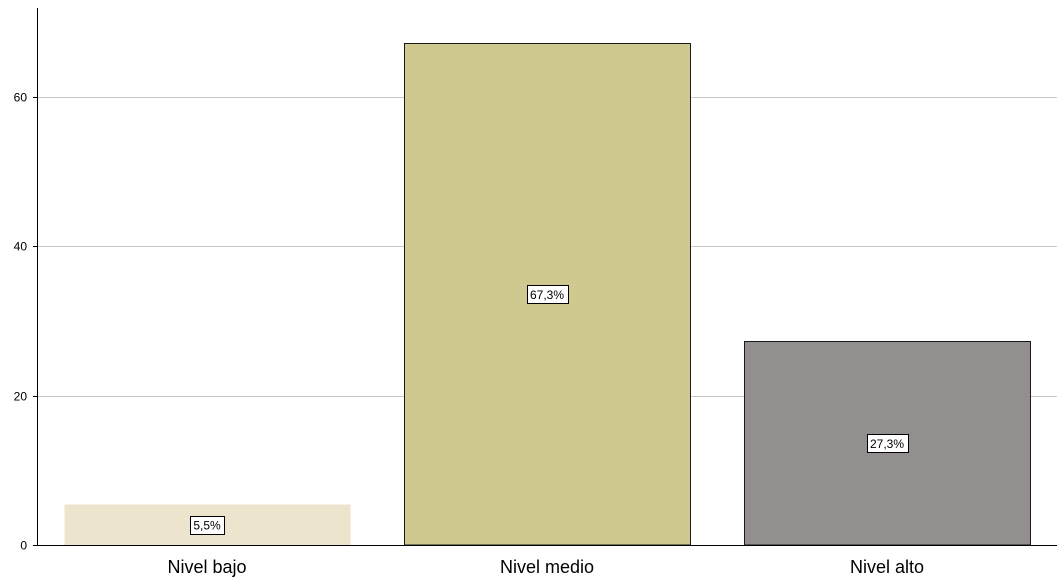 The height and width of the screenshot is (581, 1057). I want to click on x-axis-labels: Nivel bajo Nivel medio Nivel alto, so click(545, 567).